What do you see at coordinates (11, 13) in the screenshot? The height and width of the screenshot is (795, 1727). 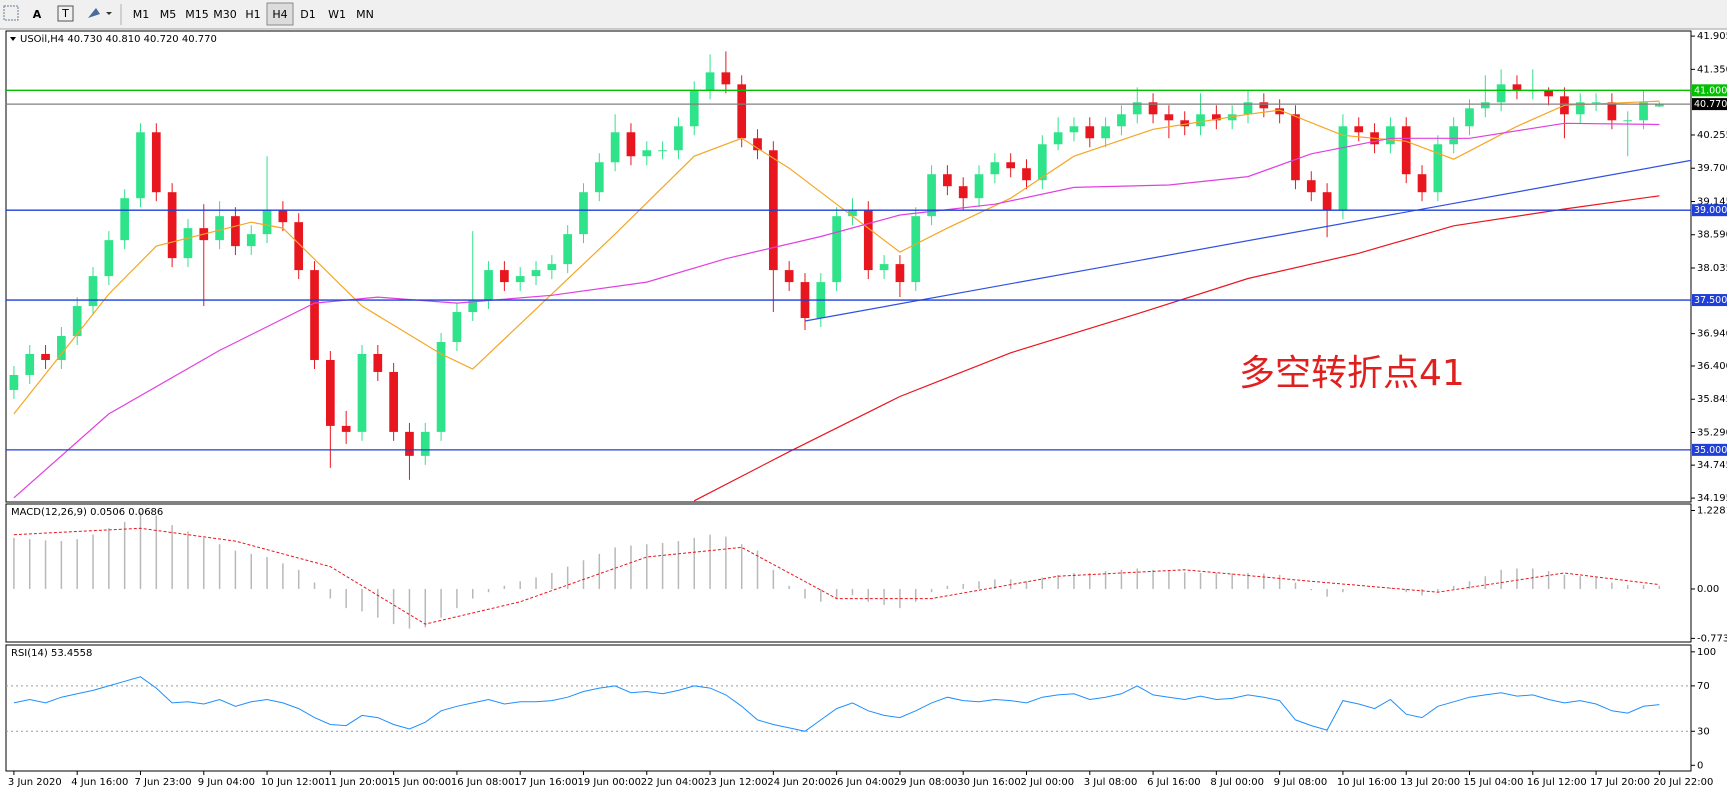 I see `cursor-icon` at bounding box center [11, 13].